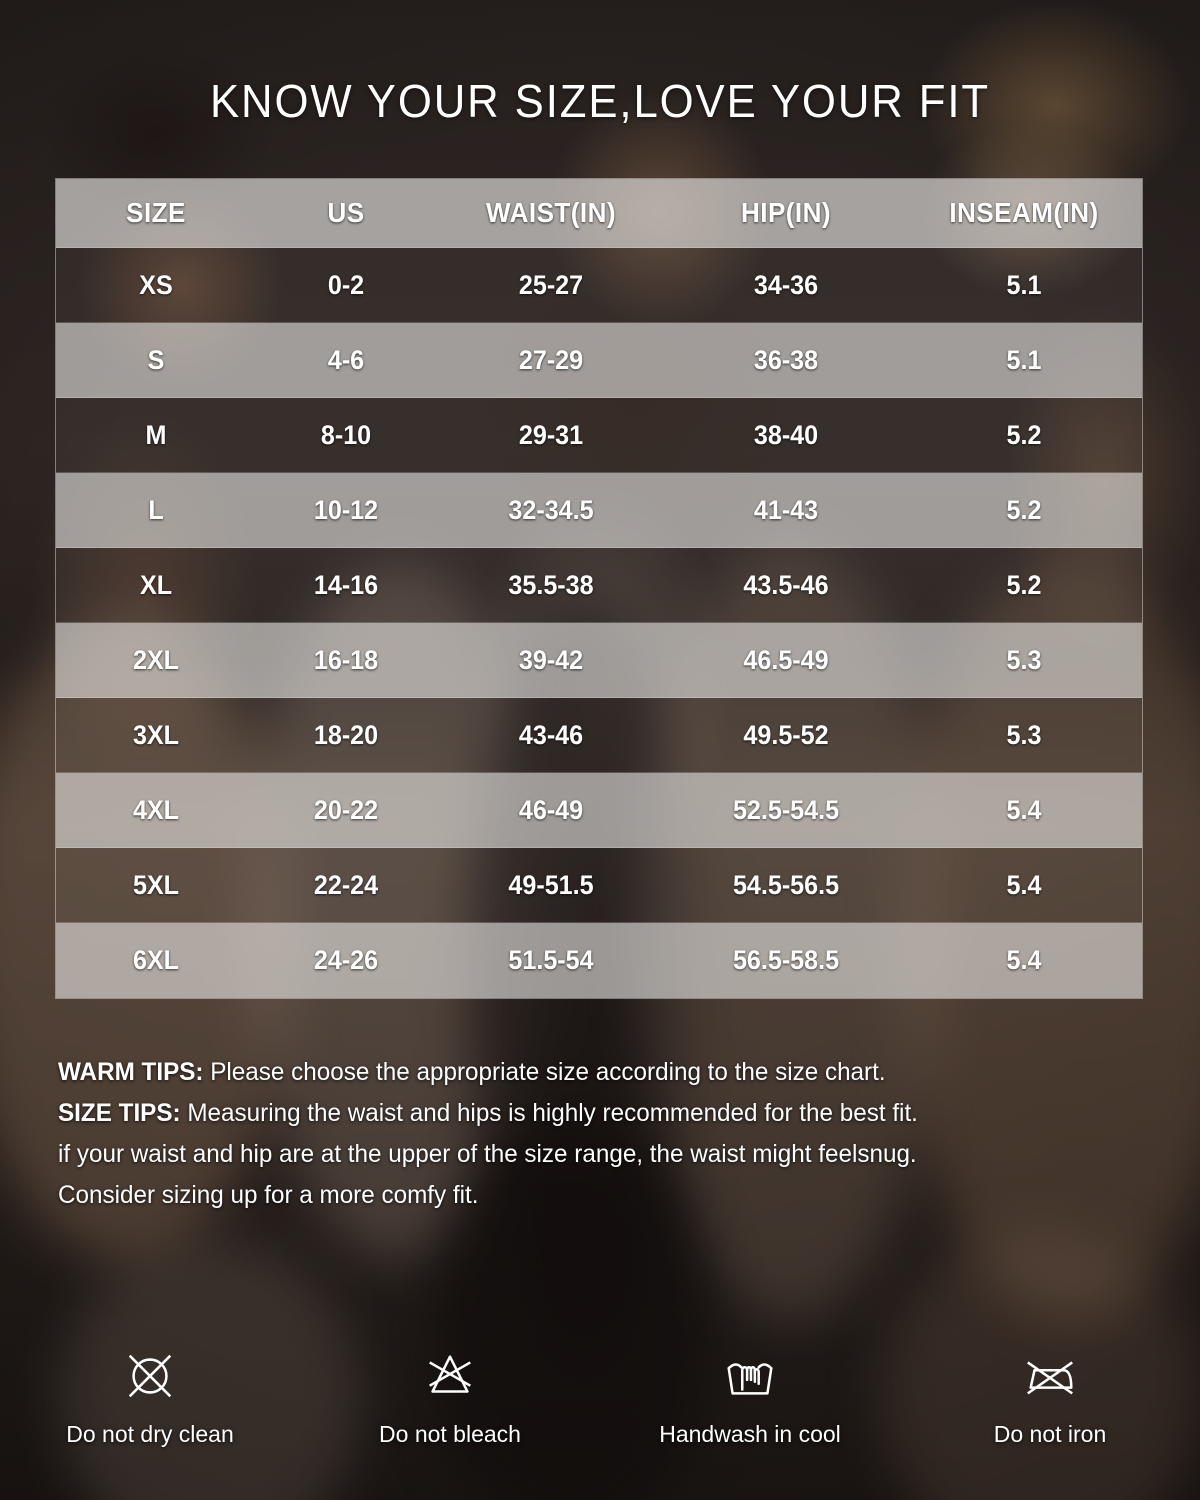  What do you see at coordinates (346, 809) in the screenshot?
I see `cell-us: 20-22` at bounding box center [346, 809].